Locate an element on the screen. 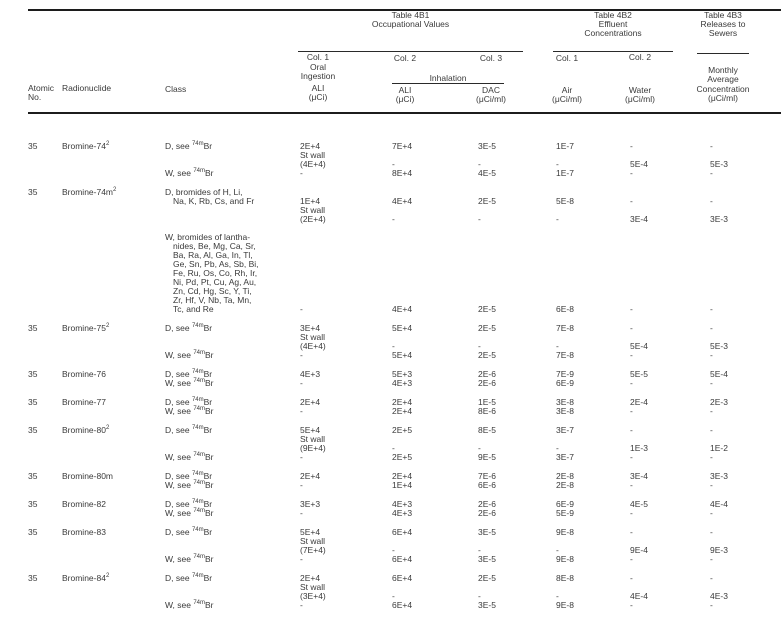  dac-value: 8E-6 is located at coordinates (487, 411).